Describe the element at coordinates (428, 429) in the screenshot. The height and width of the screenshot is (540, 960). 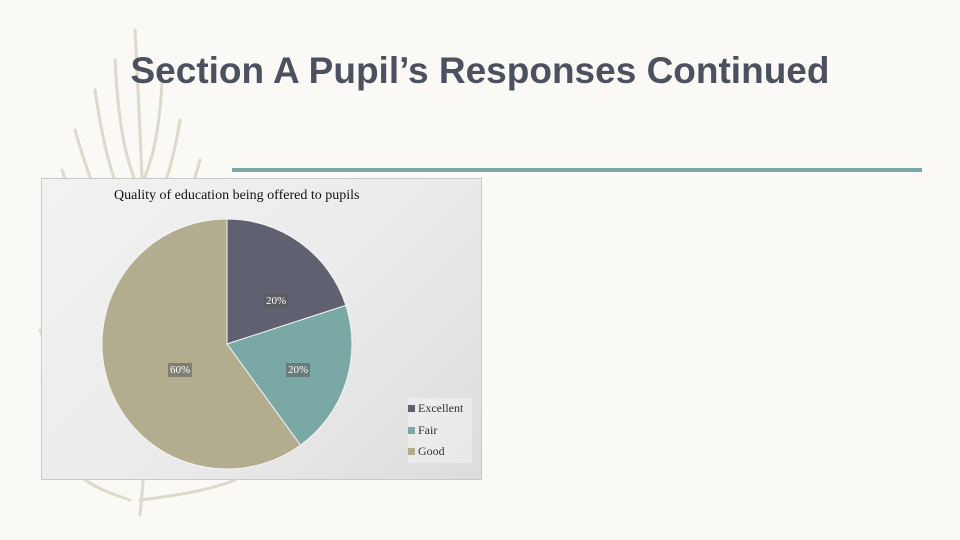
I see `legend-label: Fair` at that location.